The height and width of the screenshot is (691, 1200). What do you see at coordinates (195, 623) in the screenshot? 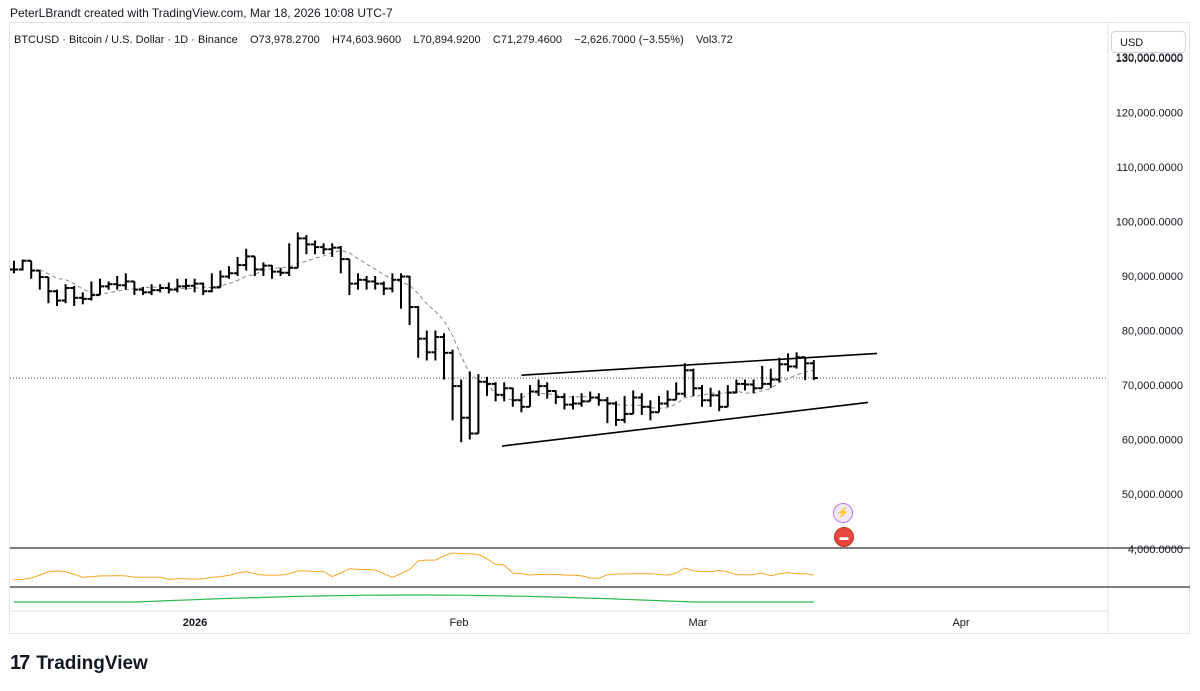
I see `time-tick-label: 2026` at bounding box center [195, 623].